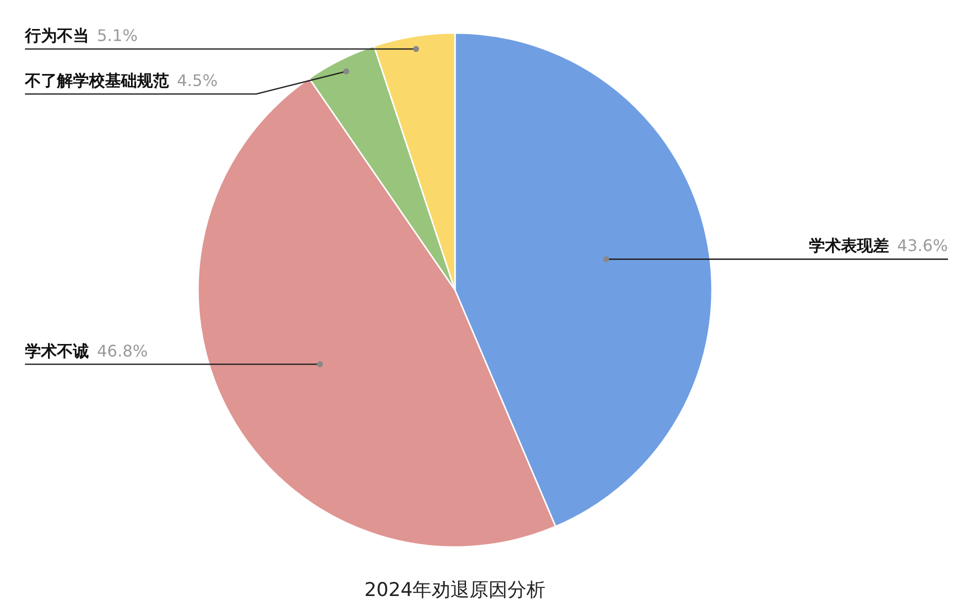 This screenshot has width=960, height=616. Describe the element at coordinates (849, 246) in the screenshot. I see `slice-label: 学术表现差` at that location.